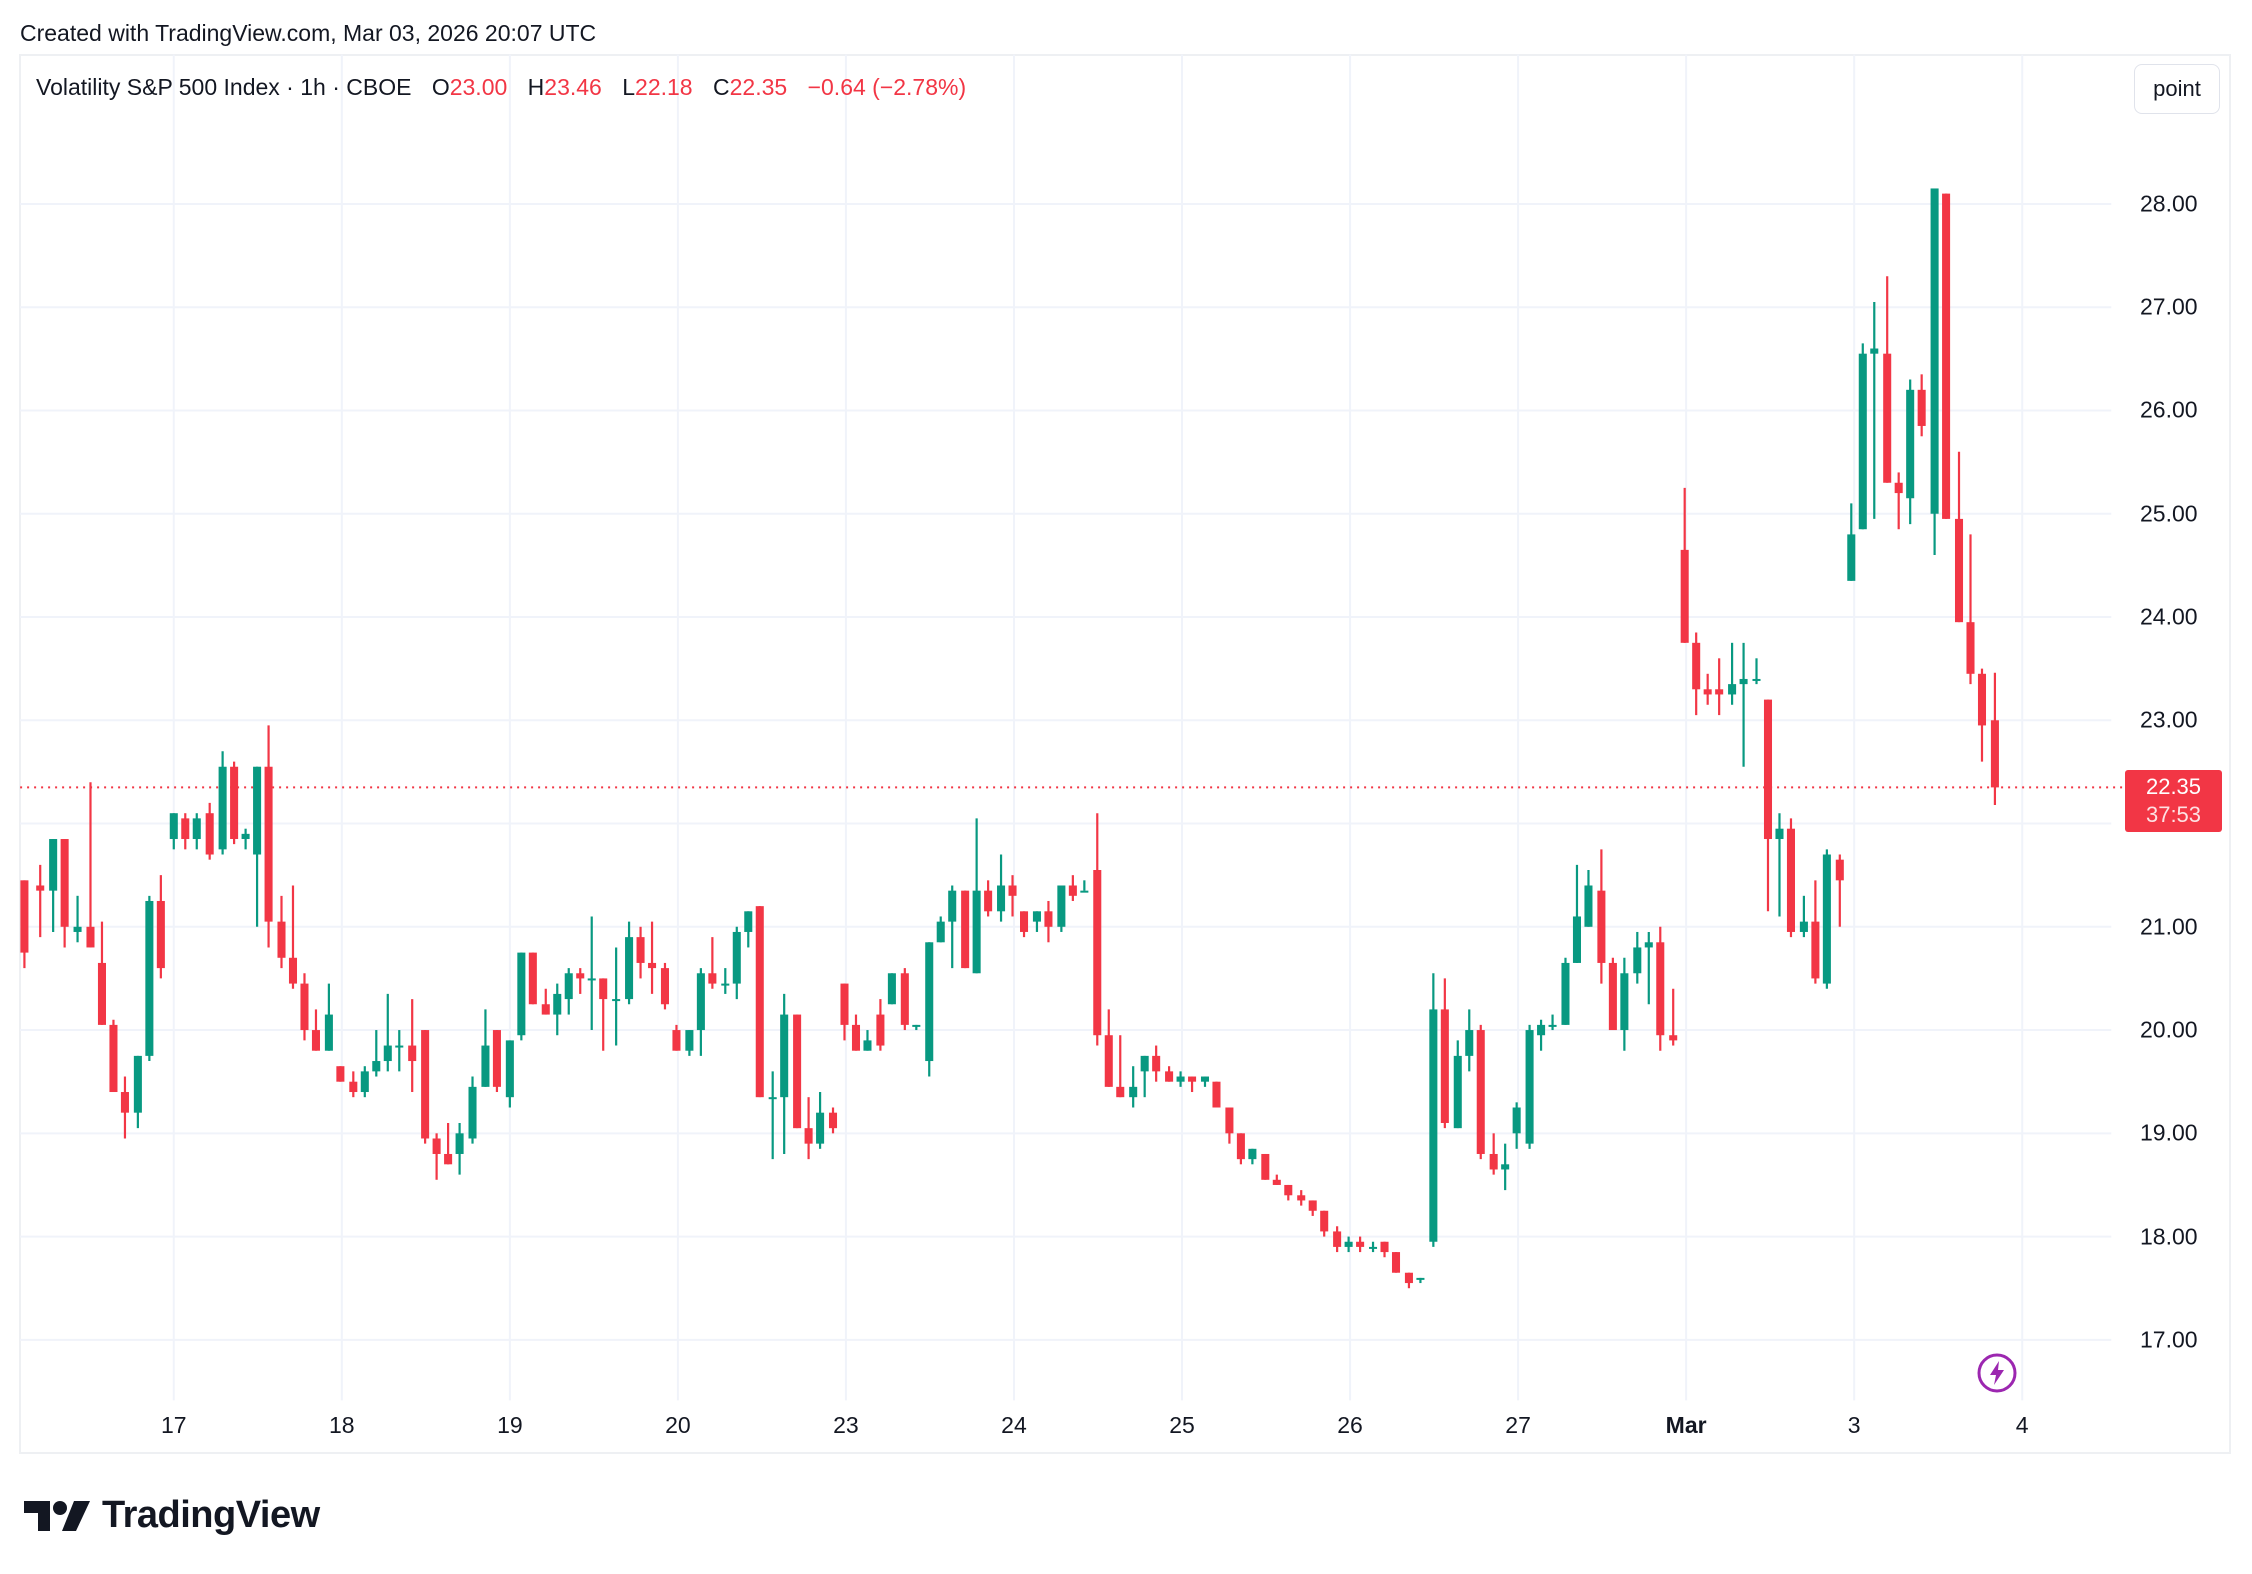 The image size is (2252, 1574). What do you see at coordinates (478, 87) in the screenshot?
I see `open-value: 23.00` at bounding box center [478, 87].